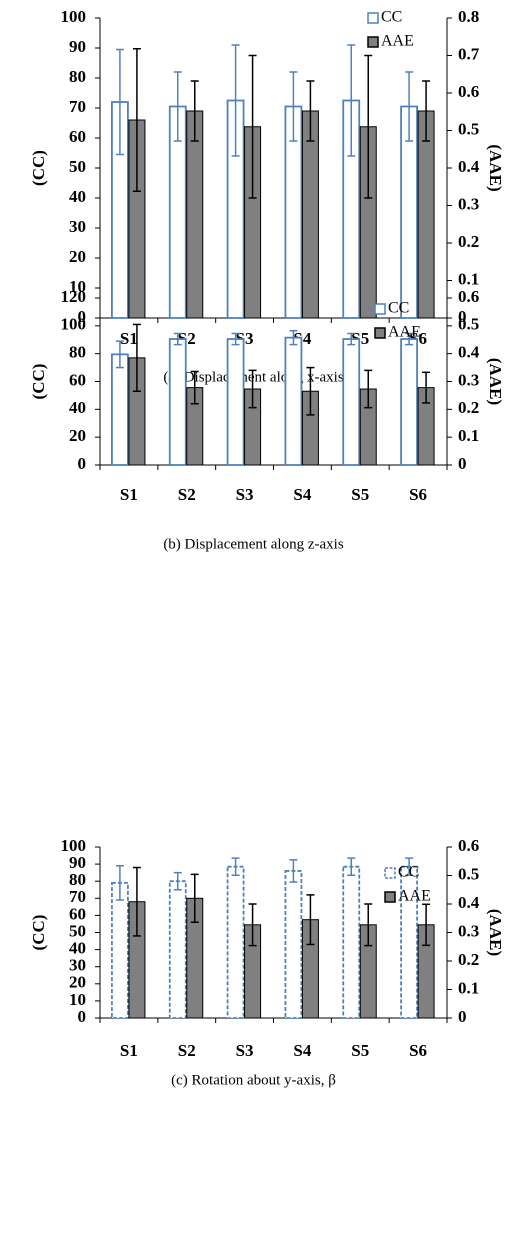 Image resolution: width=531 pixels, height=1238 pixels. Describe the element at coordinates (253, 377) in the screenshot. I see `caption: (a) Displacement along x-axis` at that location.